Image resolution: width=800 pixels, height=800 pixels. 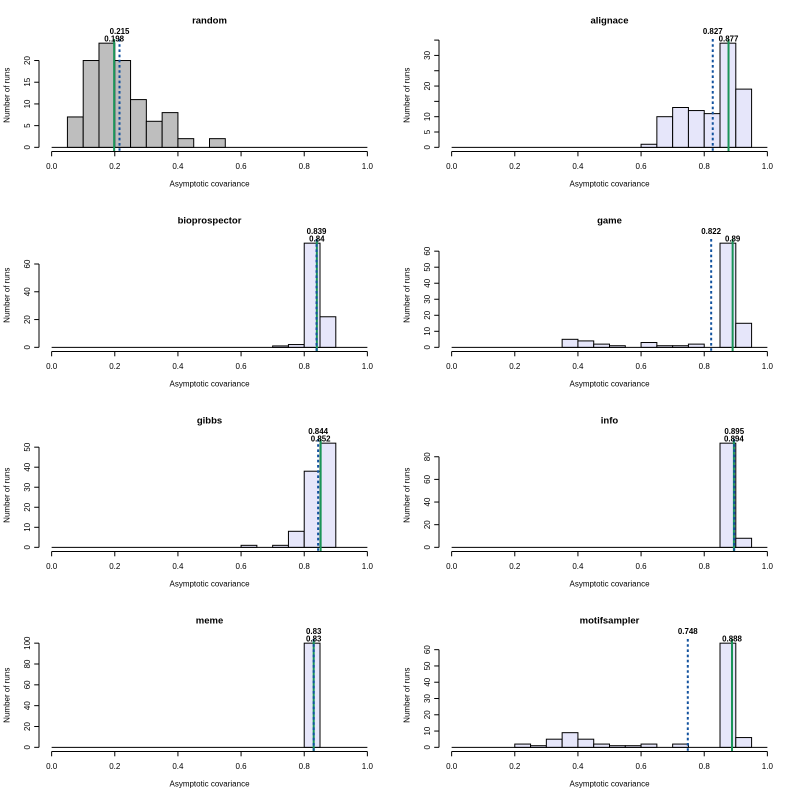 I want to click on svg-text: 0.198, so click(x=114, y=39).